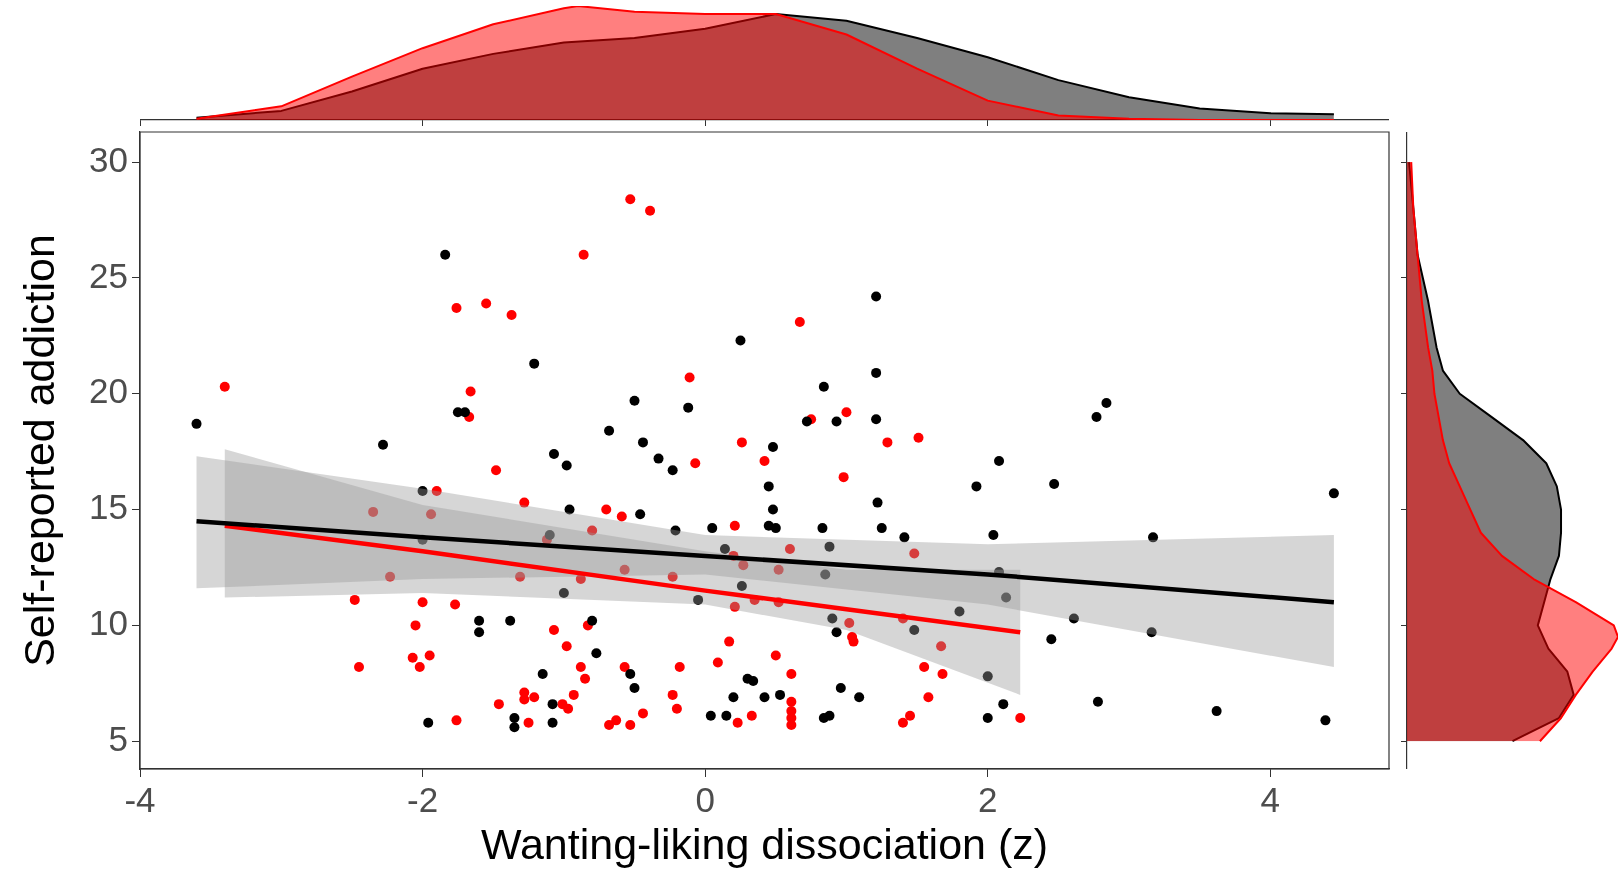  What do you see at coordinates (1270, 799) in the screenshot?
I see `x-tick-label: 4` at bounding box center [1270, 799].